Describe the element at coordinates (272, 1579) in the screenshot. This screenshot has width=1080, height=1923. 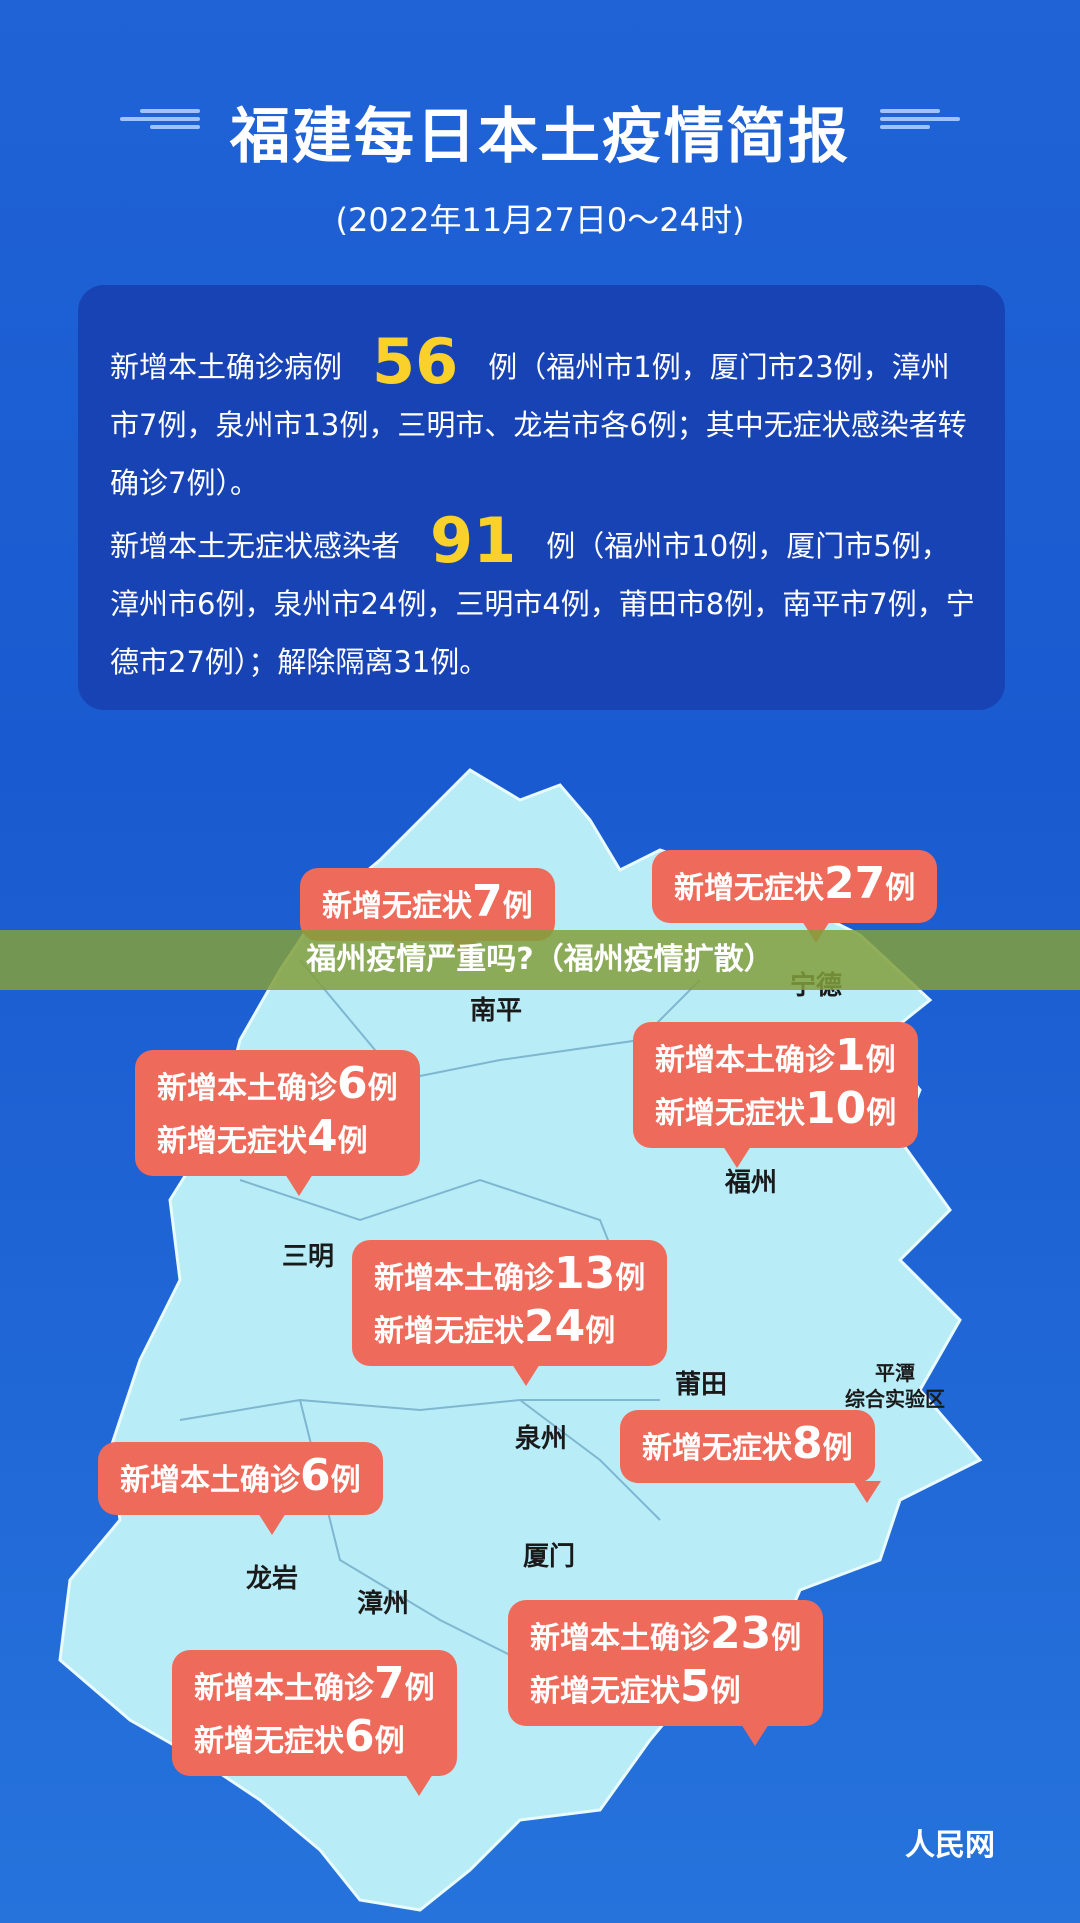
I see `city-longyan: 龙岩` at that location.